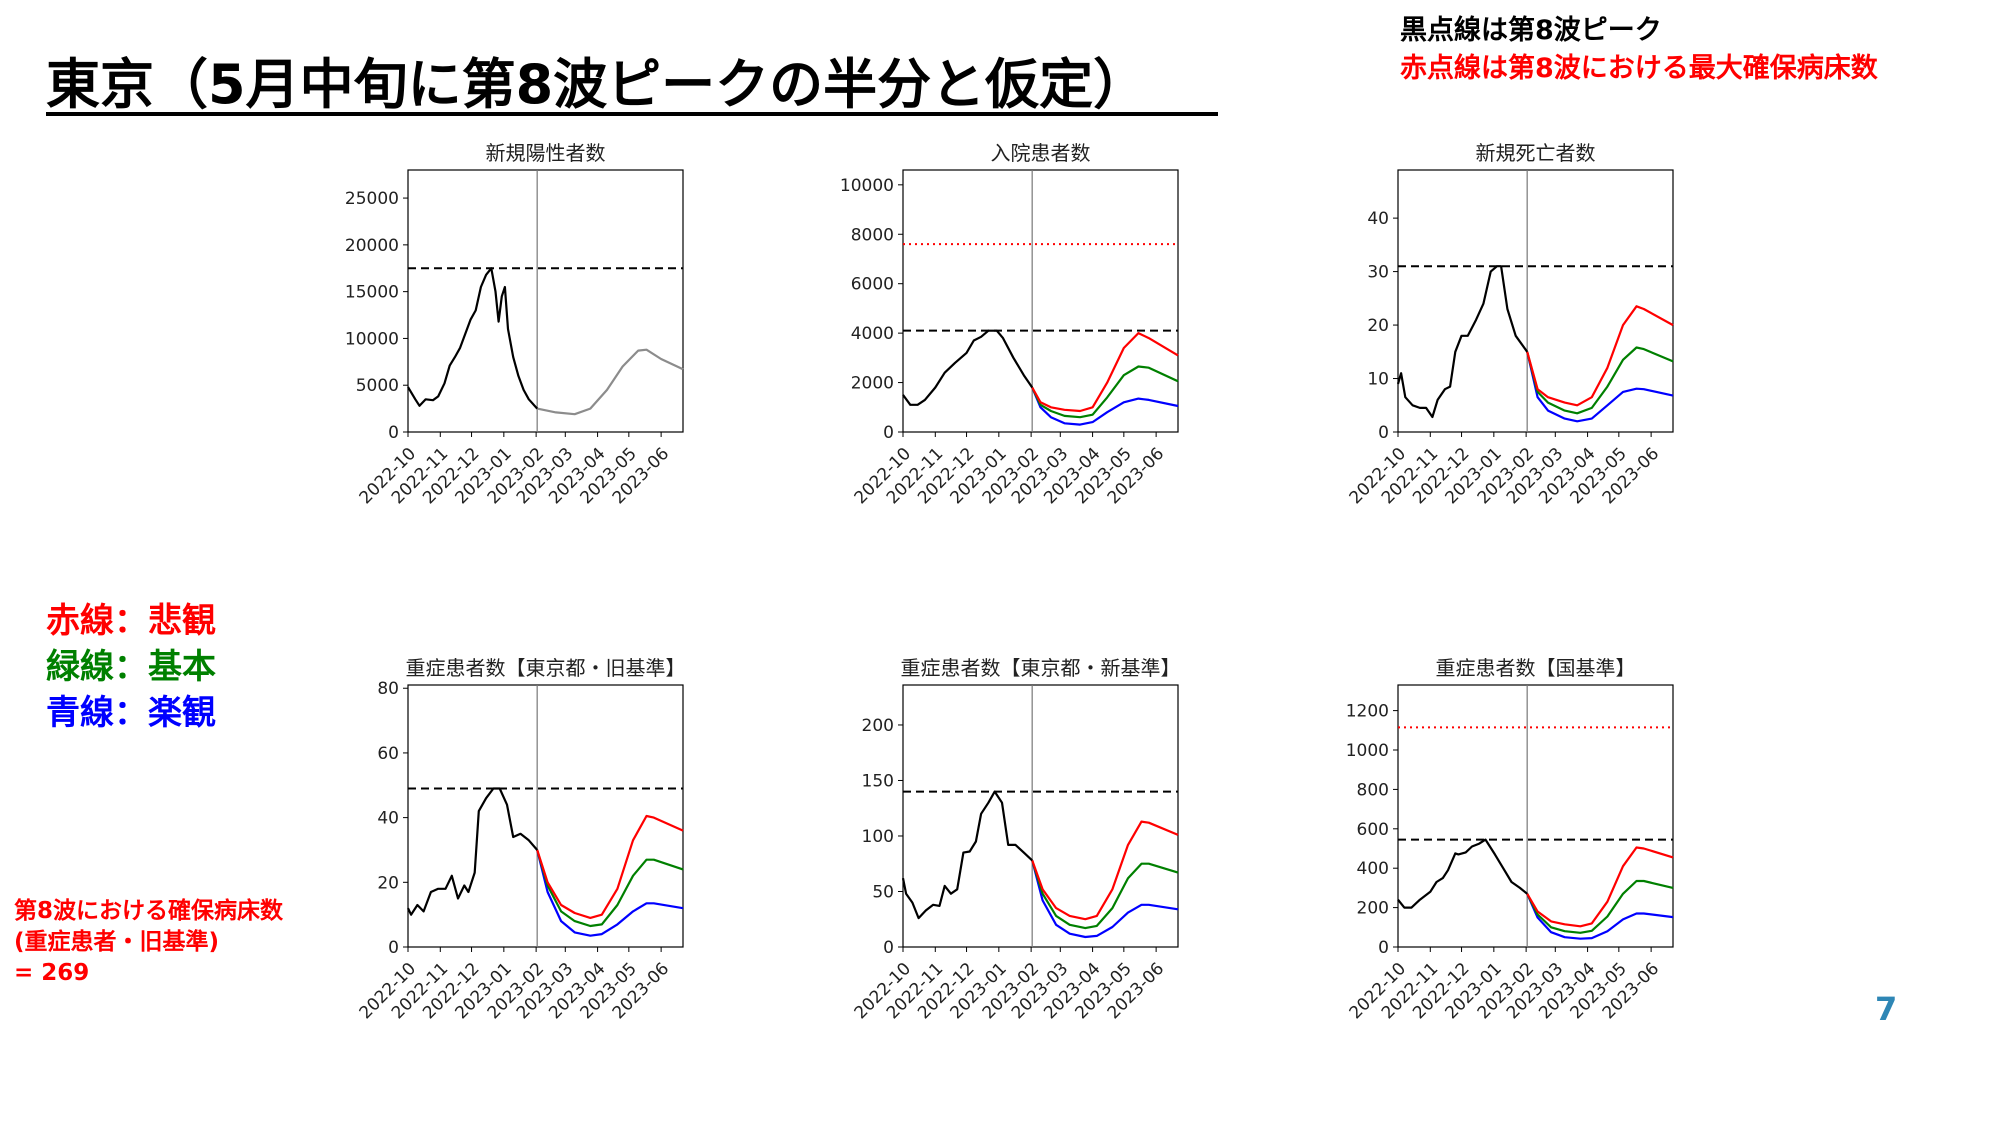  I want to click on y-tick-label: 600, so click(1373, 830).